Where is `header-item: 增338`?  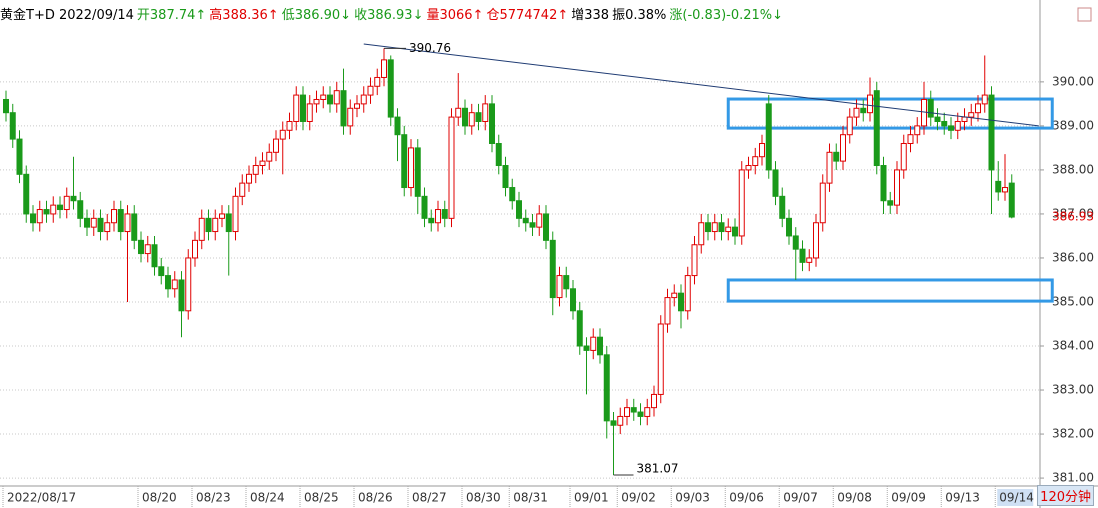 header-item: 增338 is located at coordinates (590, 15).